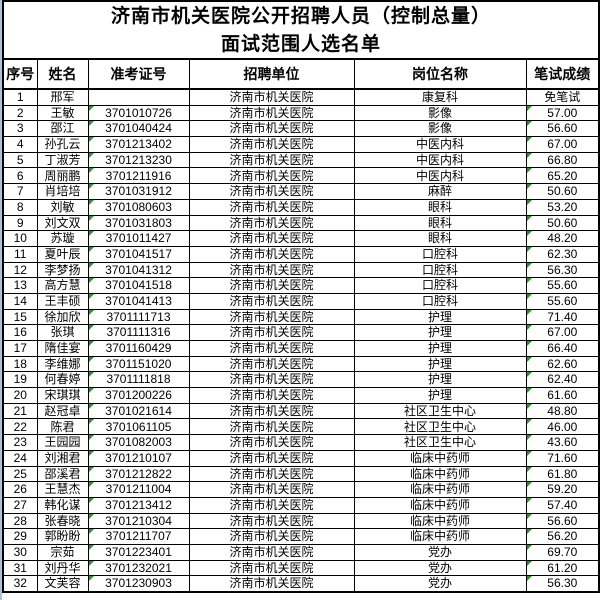 This screenshot has height=600, width=600. I want to click on row-number-cell: 7, so click(20, 191).